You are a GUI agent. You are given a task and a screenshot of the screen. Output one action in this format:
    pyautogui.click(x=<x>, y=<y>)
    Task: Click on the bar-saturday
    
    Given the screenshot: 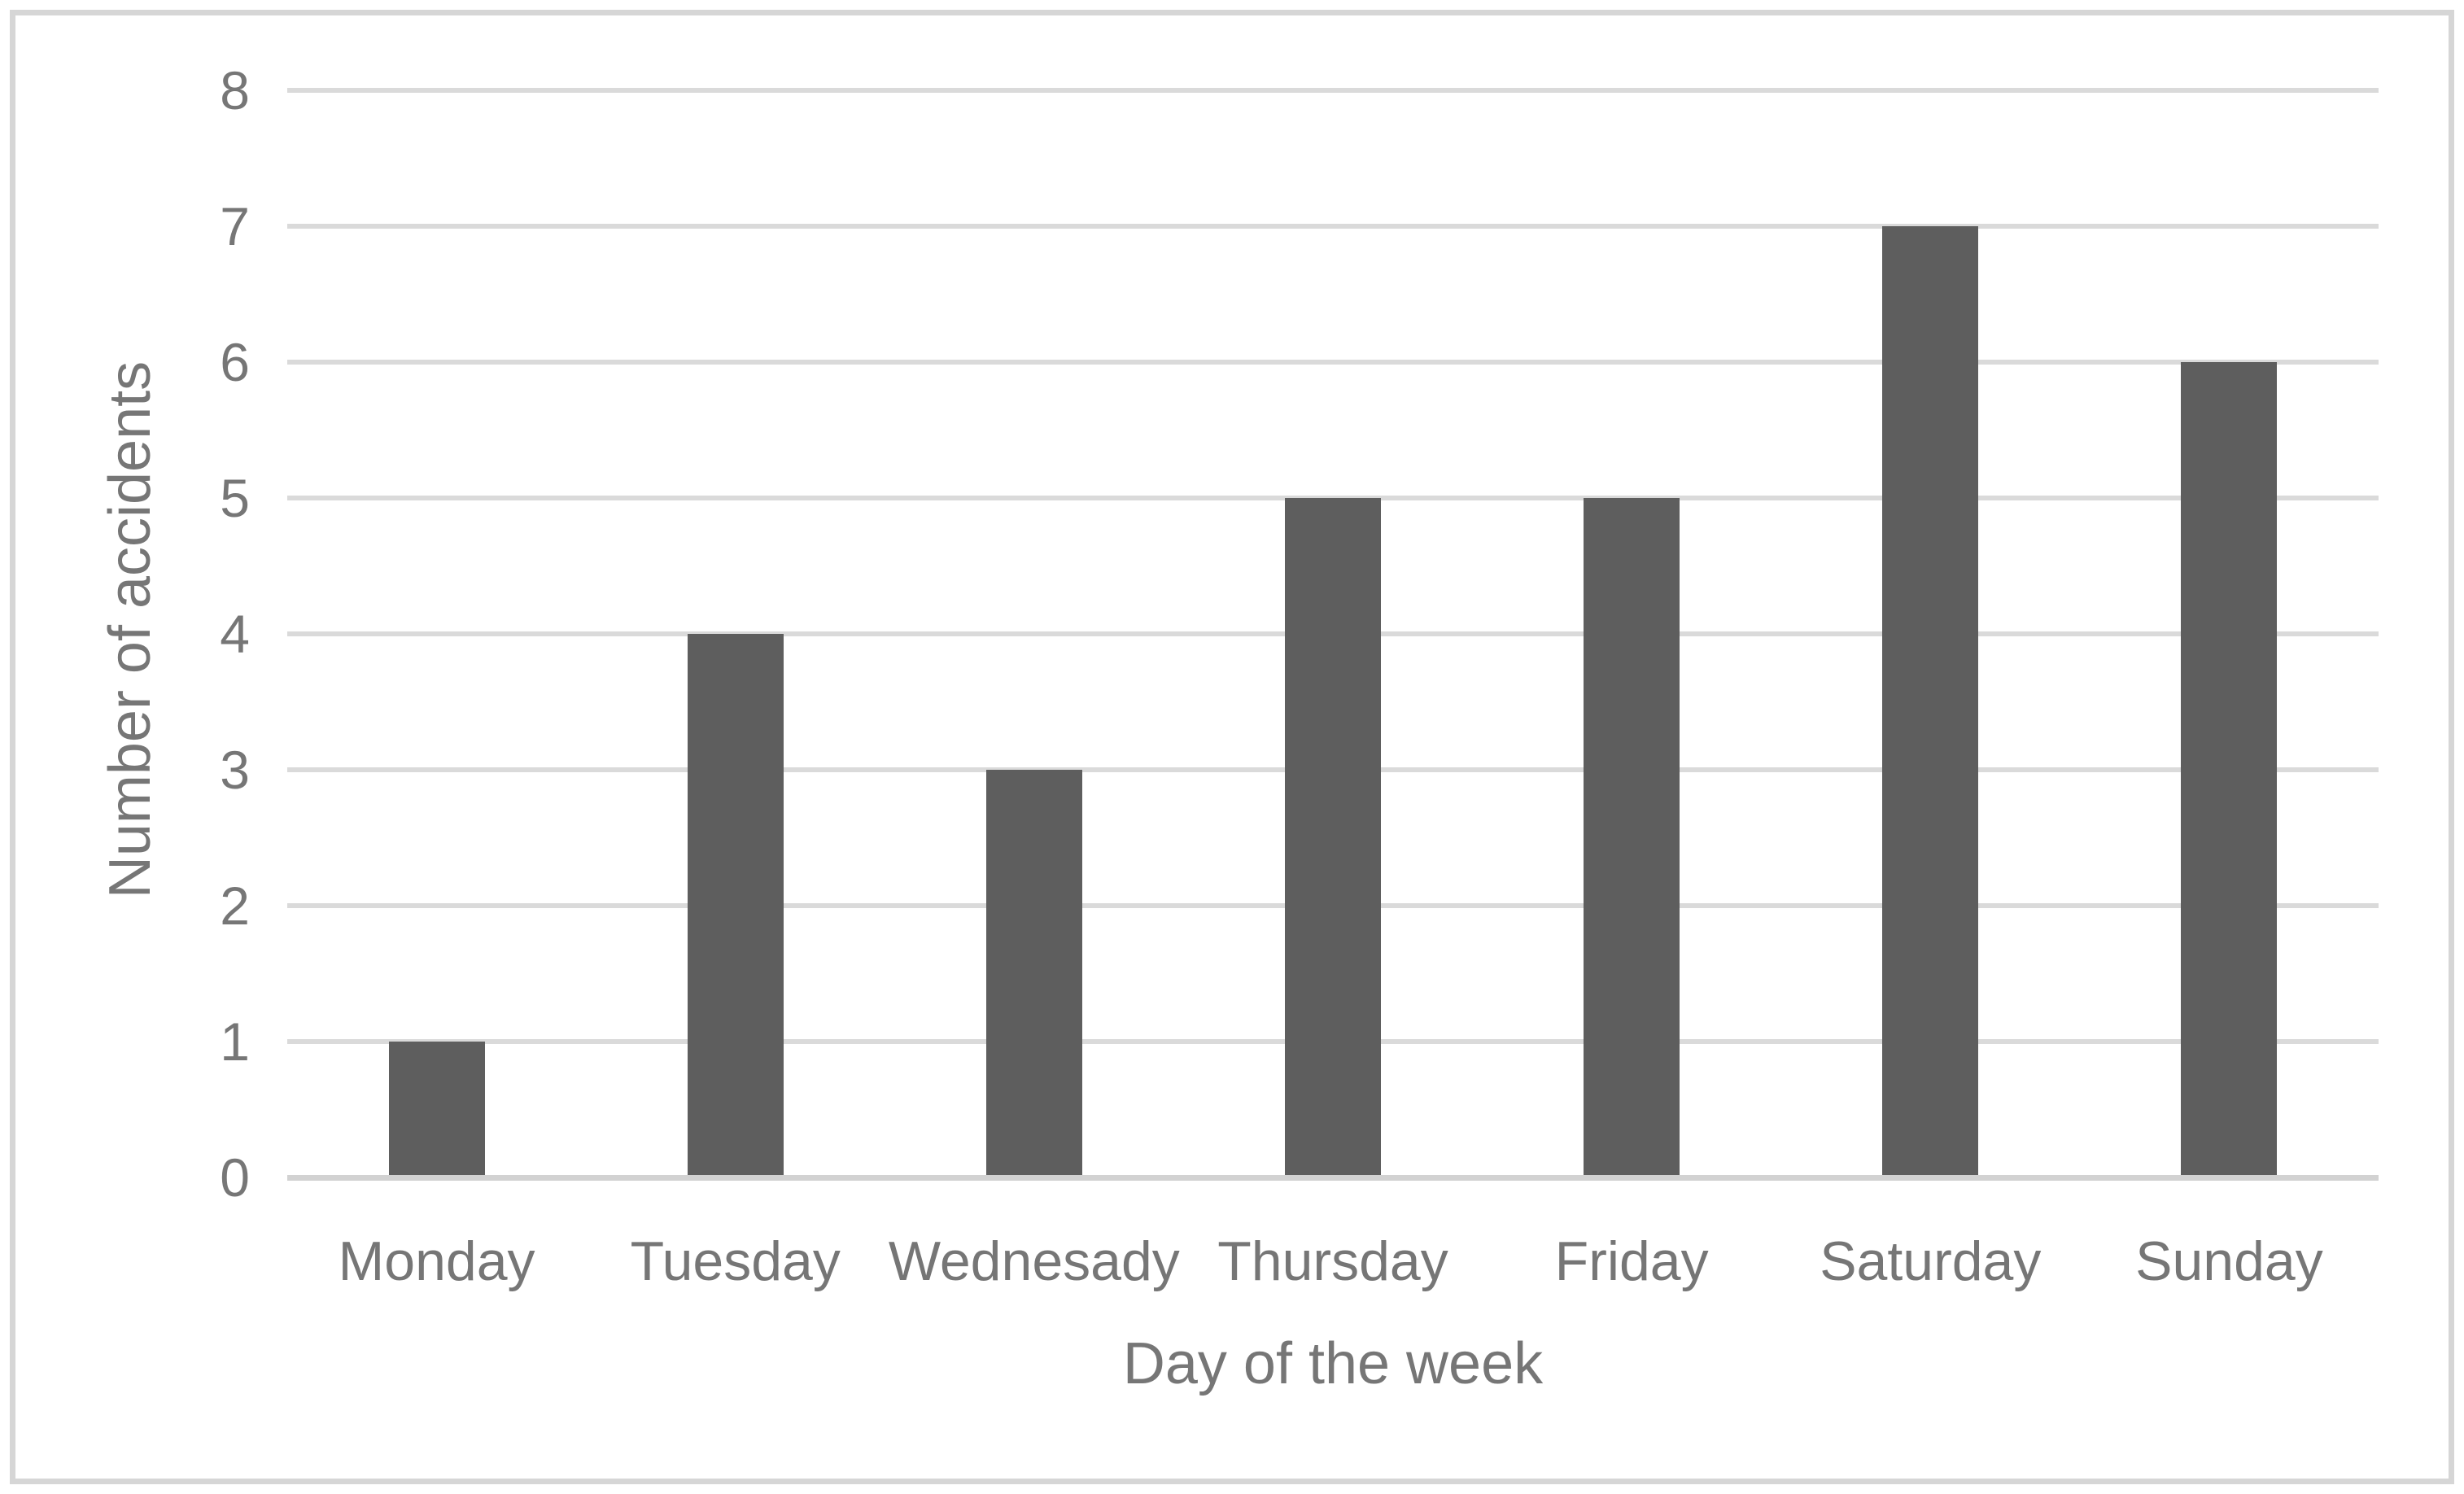 What is the action you would take?
    pyautogui.click(x=1930, y=701)
    